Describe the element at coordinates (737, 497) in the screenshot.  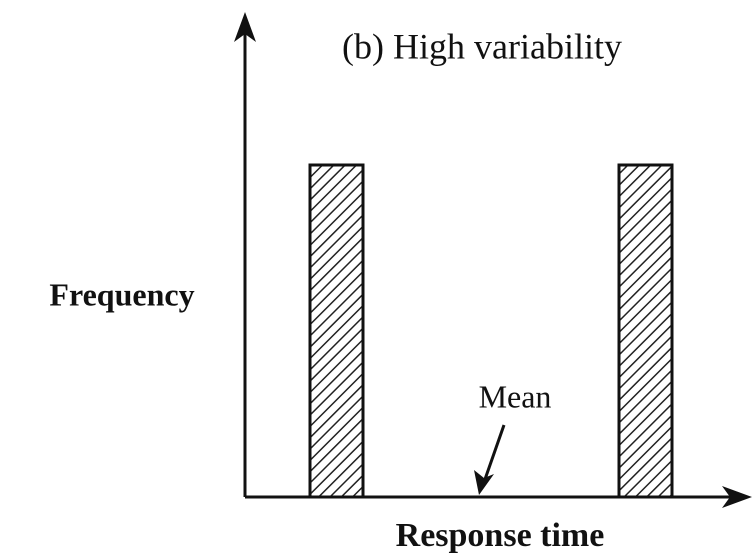
I see `x-axis-arrow` at that location.